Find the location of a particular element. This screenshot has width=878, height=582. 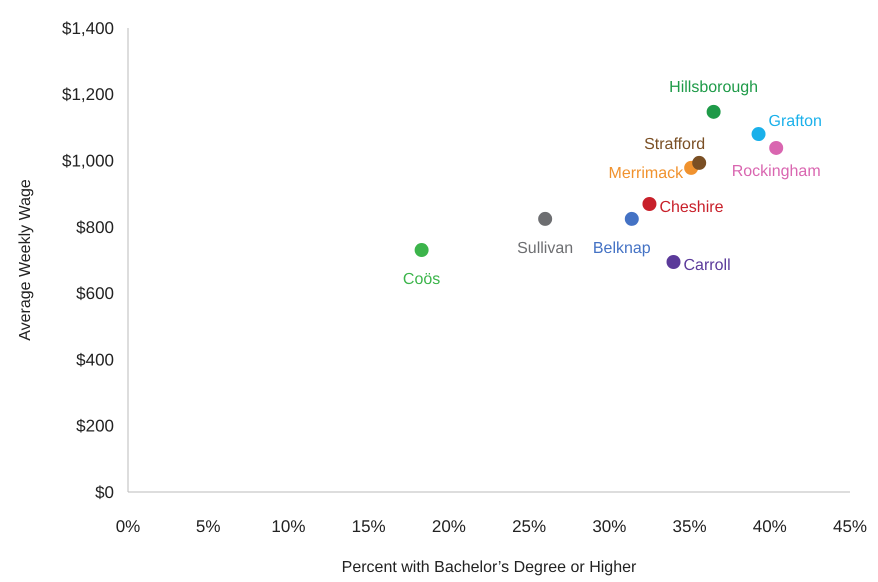

x-tick-label: 30% is located at coordinates (609, 526).